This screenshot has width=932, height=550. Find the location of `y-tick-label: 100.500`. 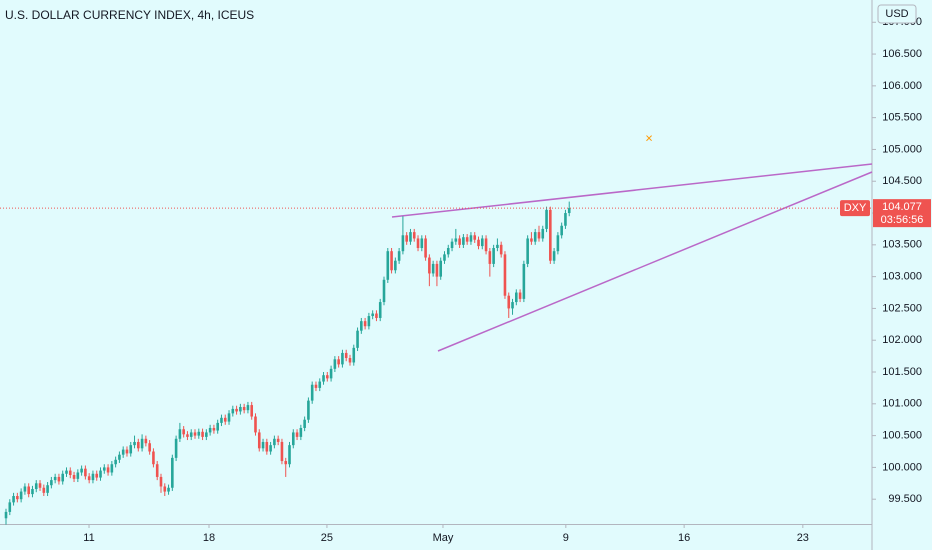

y-tick-label: 100.500 is located at coordinates (902, 436).